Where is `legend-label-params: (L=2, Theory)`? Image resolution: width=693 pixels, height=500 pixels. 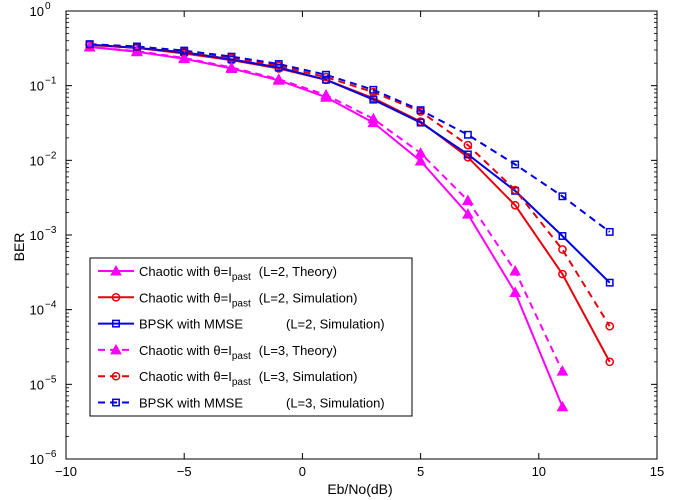
legend-label-params: (L=2, Theory) is located at coordinates (298, 271).